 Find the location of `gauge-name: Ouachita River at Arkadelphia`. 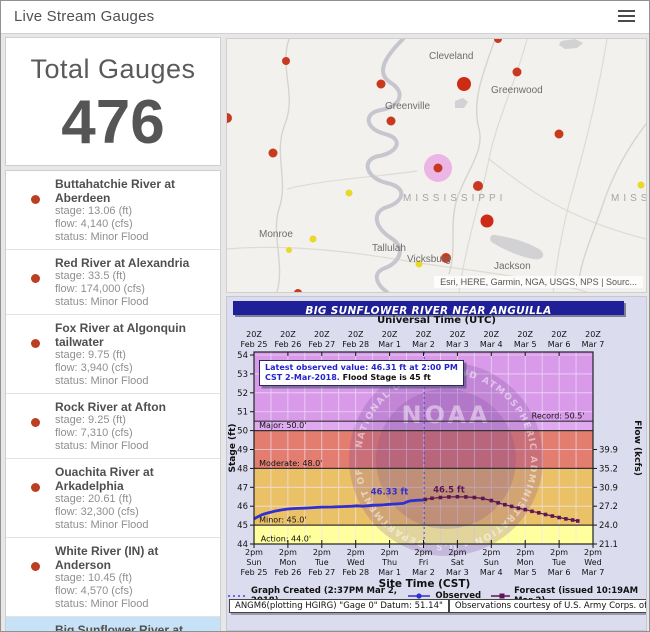

gauge-name: Ouachita River at Arkadelphia is located at coordinates (104, 479).